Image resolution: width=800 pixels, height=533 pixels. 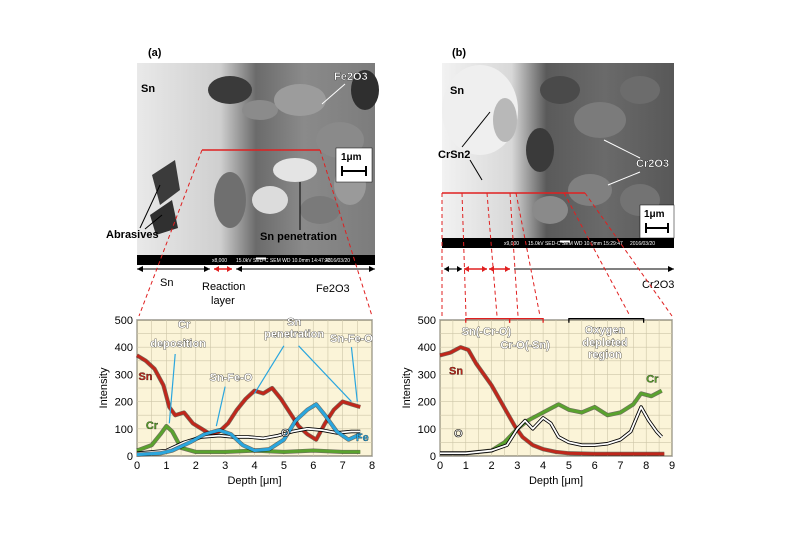 What do you see at coordinates (184, 325) in the screenshot?
I see `annotation-cr-deposition-1: Cr` at bounding box center [184, 325].